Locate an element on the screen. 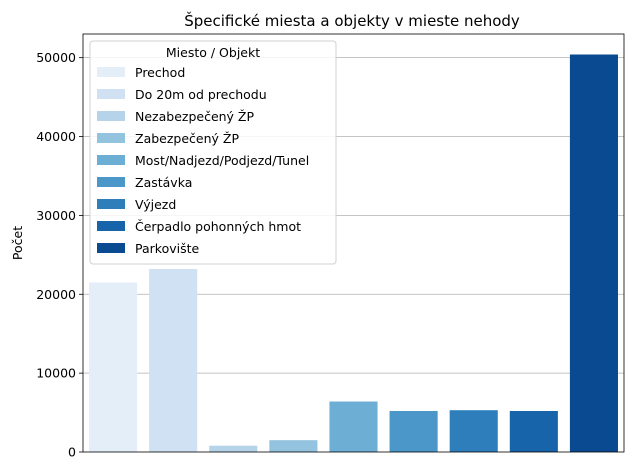 This screenshot has height=470, width=630. legend-label: Do 20m od prechodu is located at coordinates (201, 94).